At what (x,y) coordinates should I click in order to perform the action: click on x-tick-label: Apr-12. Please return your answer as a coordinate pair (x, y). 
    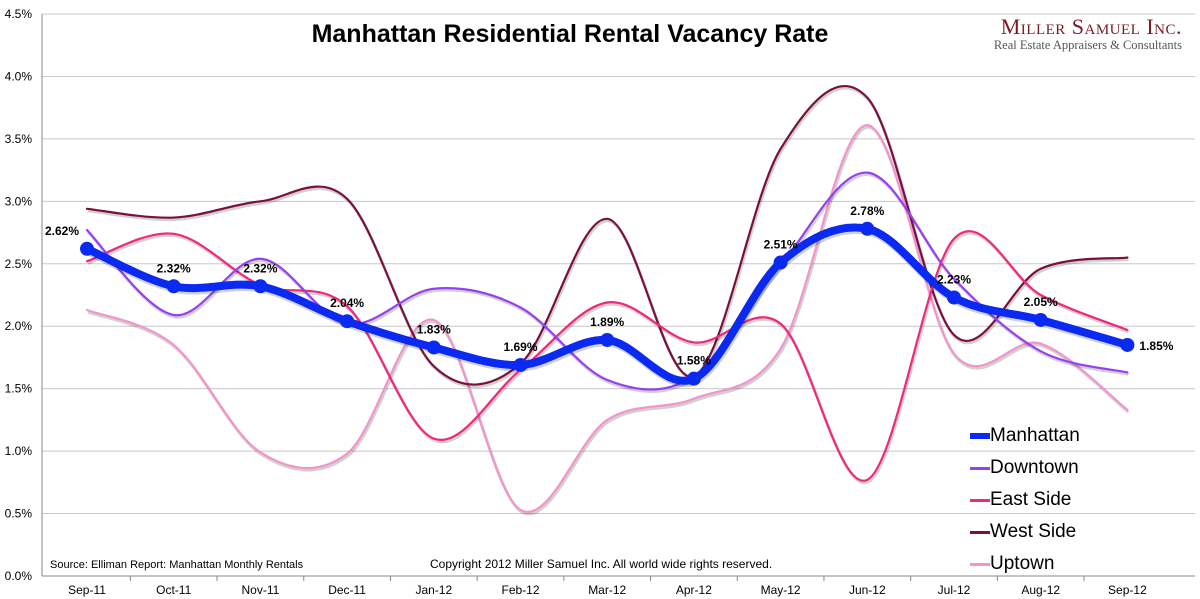
    Looking at the image, I should click on (694, 590).